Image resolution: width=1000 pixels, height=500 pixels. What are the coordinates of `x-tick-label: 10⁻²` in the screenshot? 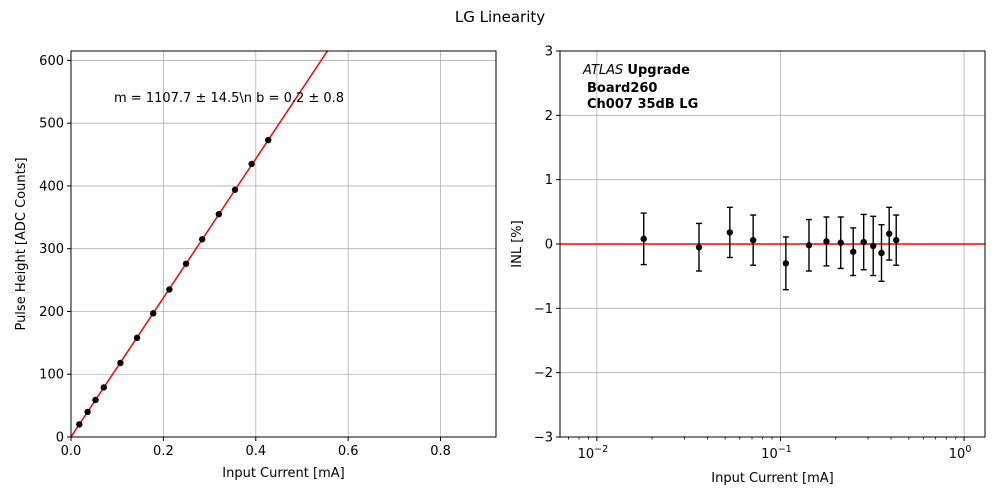 It's located at (593, 453).